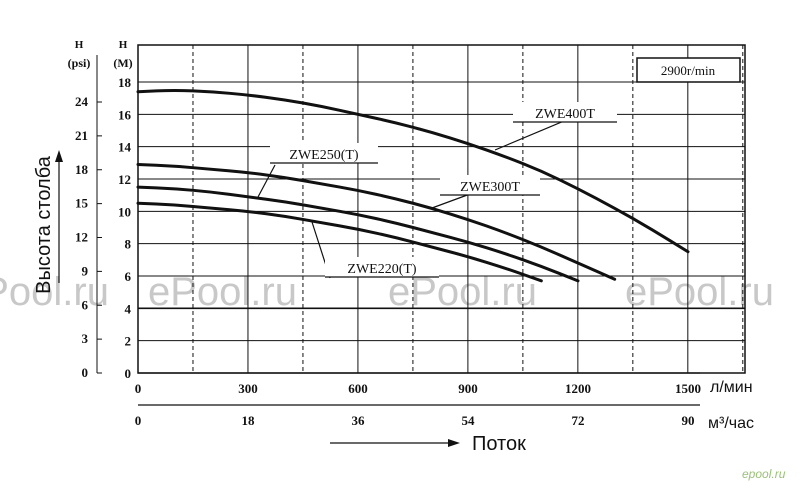 Image resolution: width=806 pixels, height=488 pixels. I want to click on x-tick-label-lmin: 1500, so click(688, 388).